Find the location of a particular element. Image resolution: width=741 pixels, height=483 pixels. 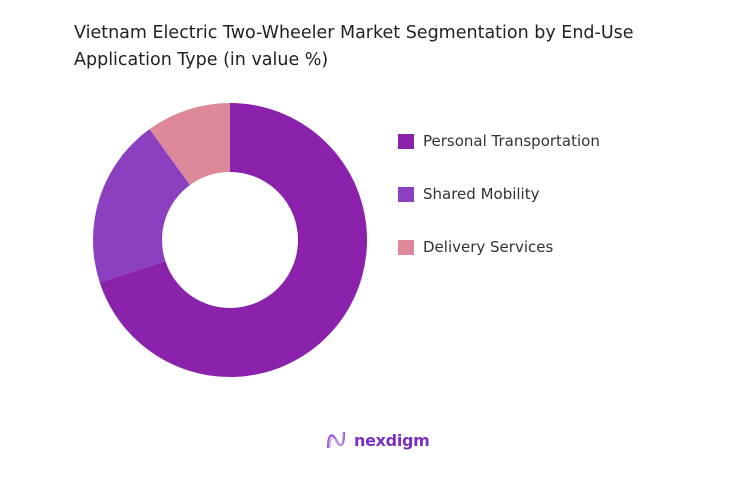

legend-item-personal-transportation: Personal Transportation is located at coordinates (499, 141).